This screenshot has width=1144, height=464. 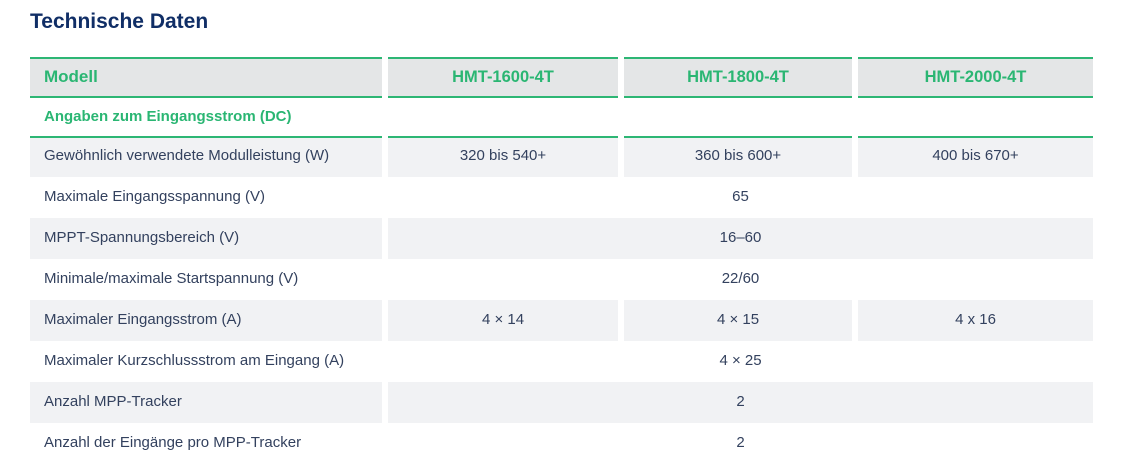 What do you see at coordinates (171, 278) in the screenshot?
I see `row-label: Minimale/maximale Startspannung (V)` at bounding box center [171, 278].